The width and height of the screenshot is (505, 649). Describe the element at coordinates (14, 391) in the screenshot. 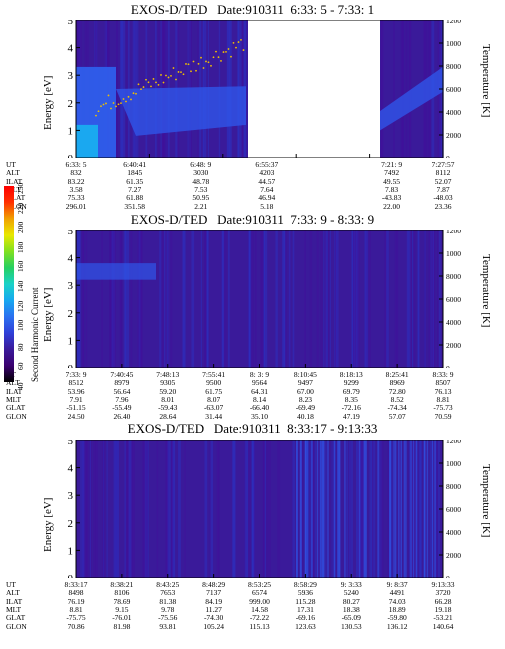

I see `ephemeris-label: ILAT` at that location.